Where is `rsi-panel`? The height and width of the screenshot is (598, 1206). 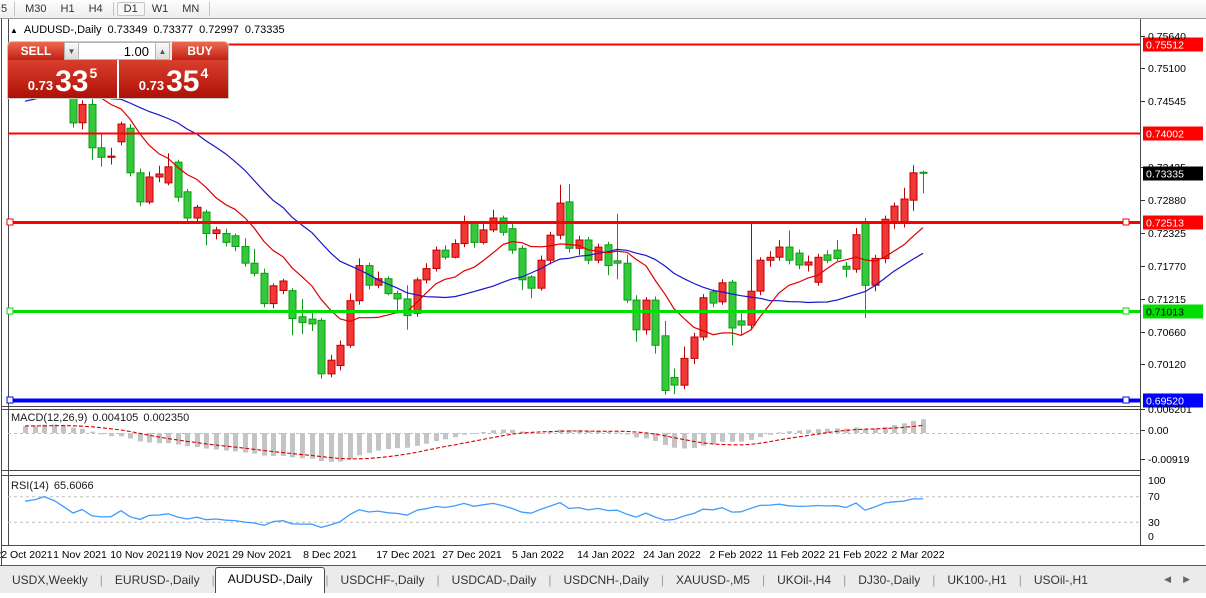
rsi-panel is located at coordinates (574, 512).